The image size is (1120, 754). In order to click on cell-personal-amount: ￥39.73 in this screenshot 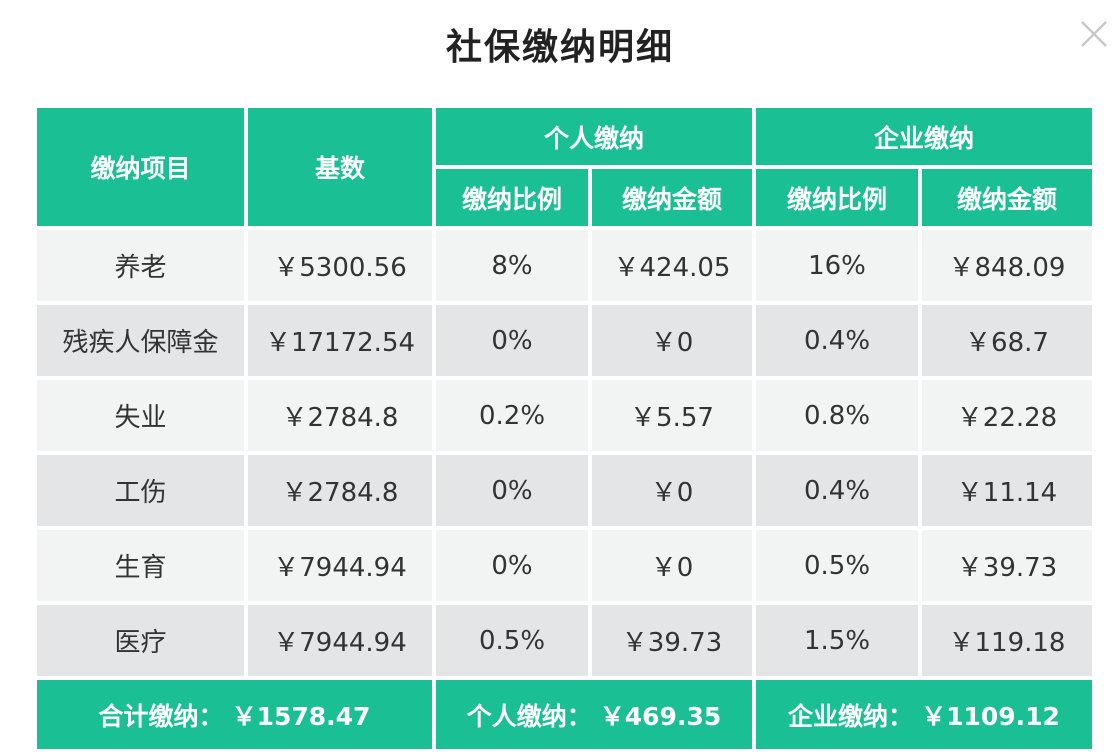, I will do `click(672, 640)`.